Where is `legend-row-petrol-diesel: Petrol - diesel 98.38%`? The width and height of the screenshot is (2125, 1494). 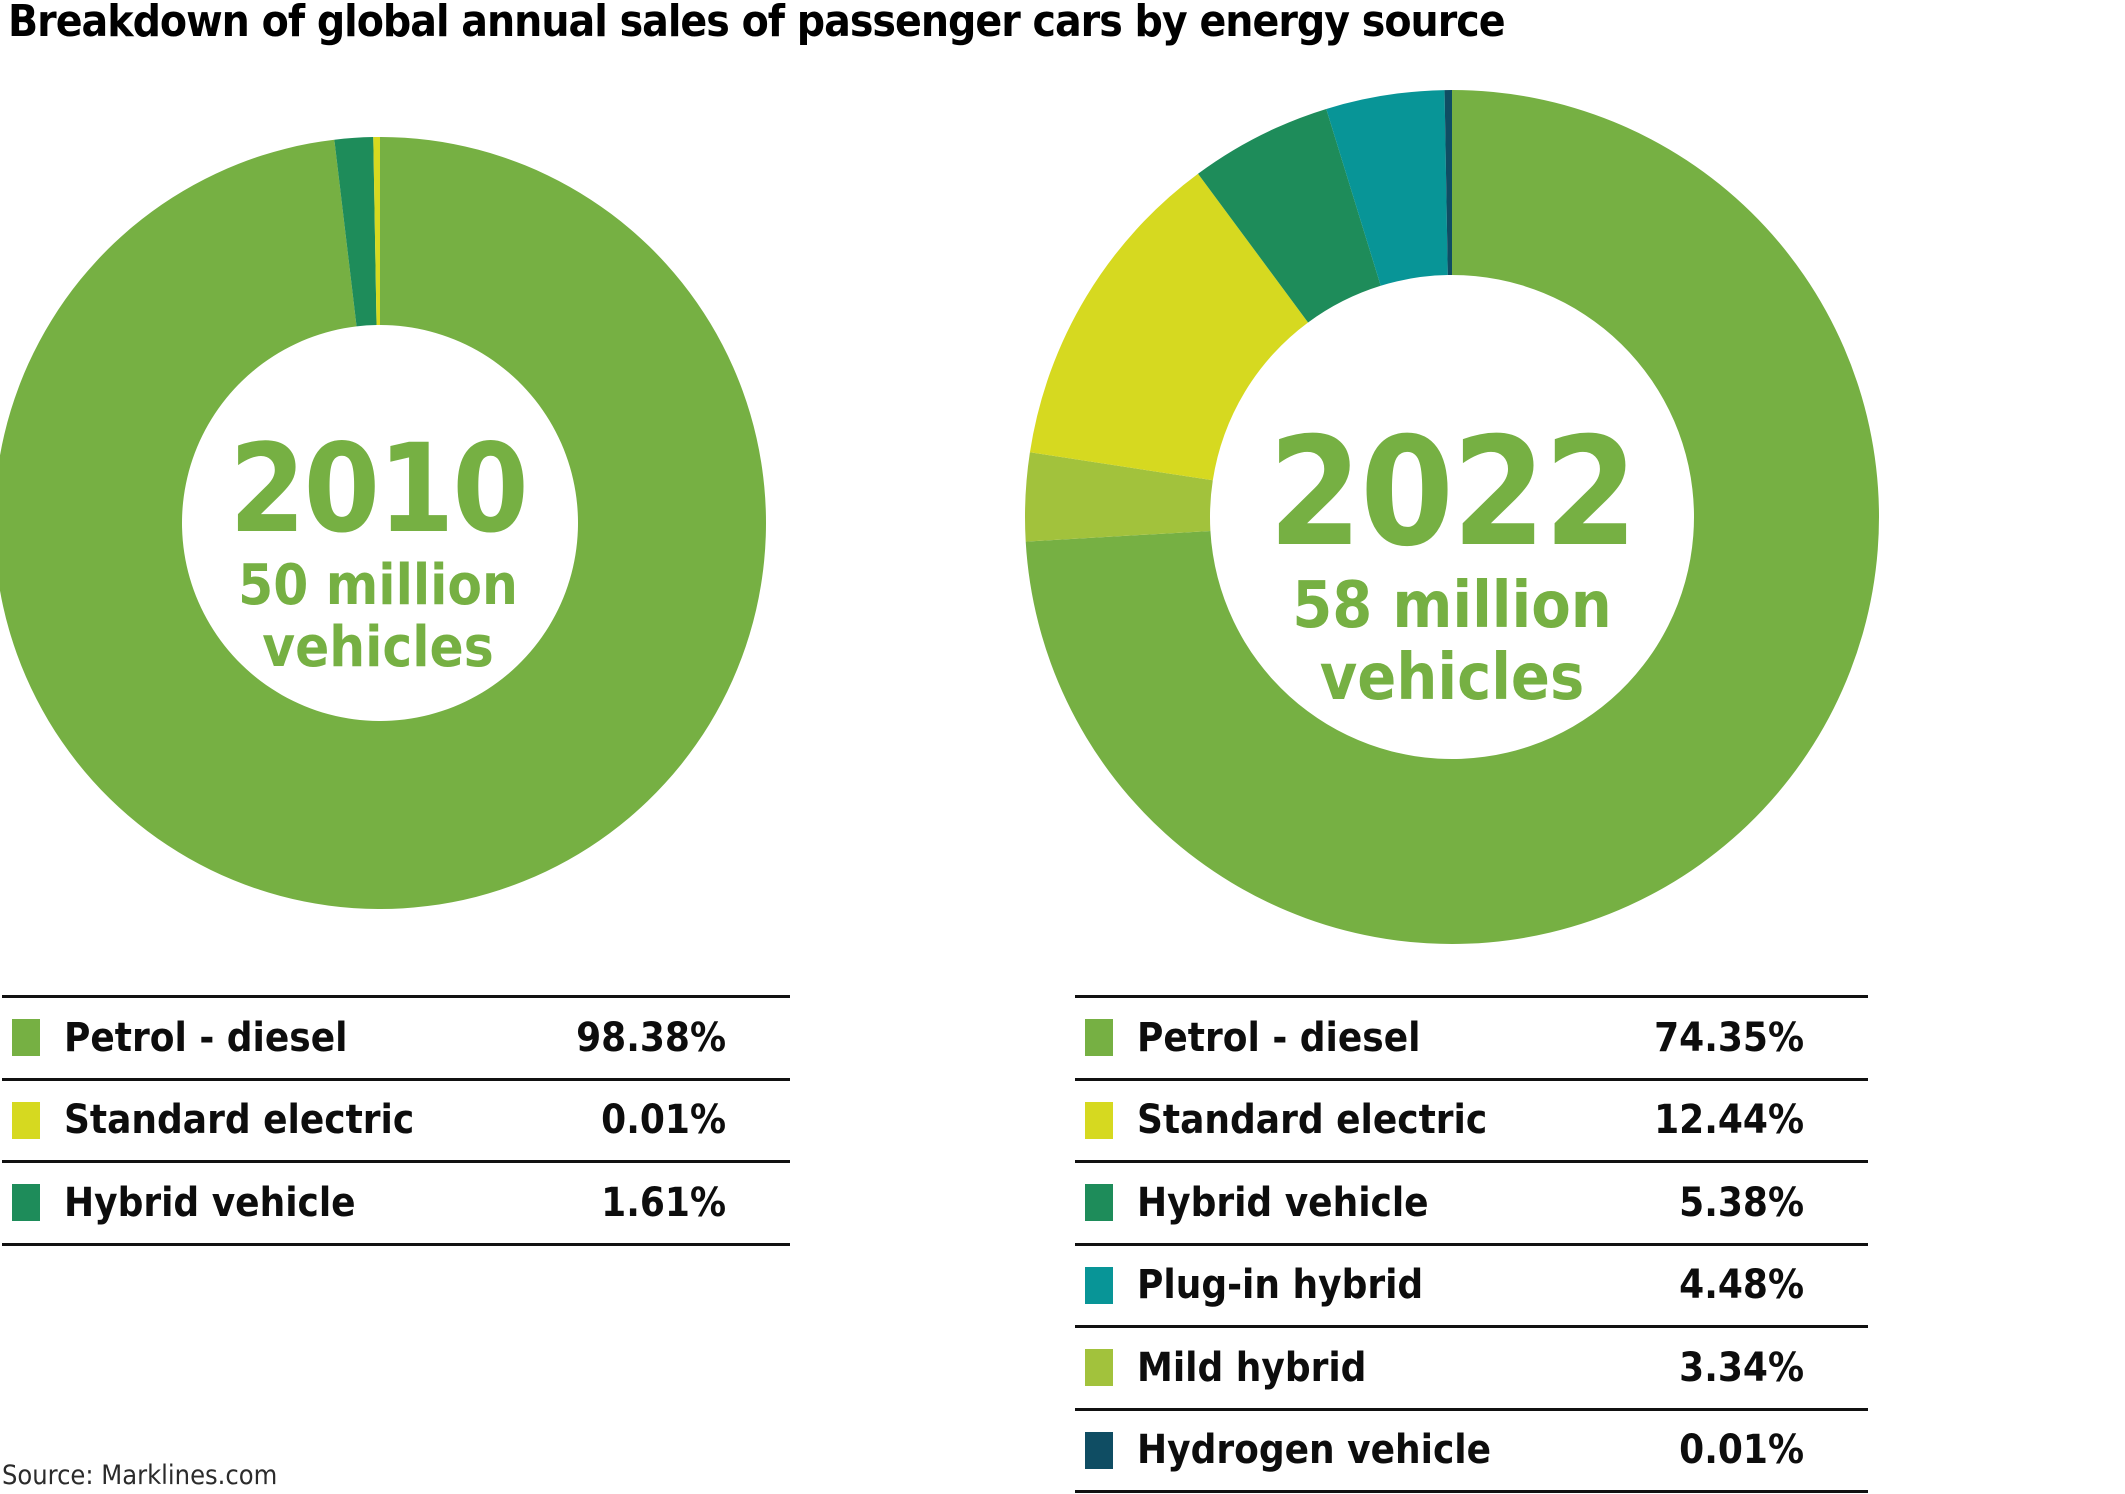
legend-row-petrol-diesel: Petrol - diesel 98.38% is located at coordinates (396, 1036).